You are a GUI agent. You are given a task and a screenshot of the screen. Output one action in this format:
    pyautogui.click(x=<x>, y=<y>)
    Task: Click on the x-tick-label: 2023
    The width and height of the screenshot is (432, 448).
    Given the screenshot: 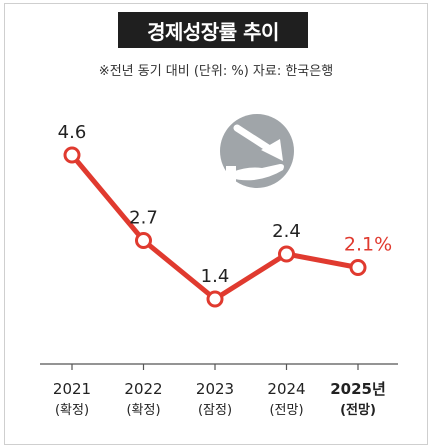 What is the action you would take?
    pyautogui.click(x=215, y=389)
    